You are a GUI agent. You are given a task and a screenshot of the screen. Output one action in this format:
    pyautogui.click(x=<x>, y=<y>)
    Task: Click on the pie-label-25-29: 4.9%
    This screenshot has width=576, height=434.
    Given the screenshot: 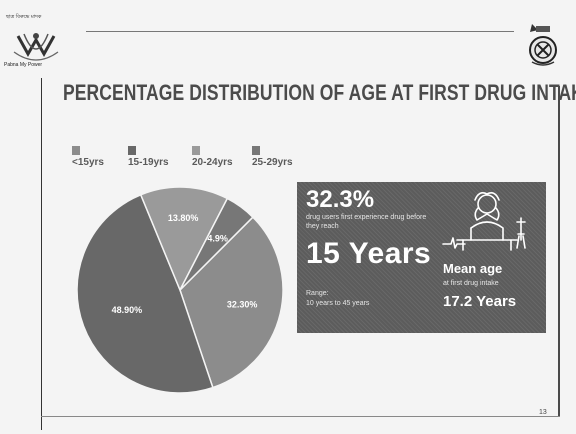 What is the action you would take?
    pyautogui.click(x=217, y=238)
    